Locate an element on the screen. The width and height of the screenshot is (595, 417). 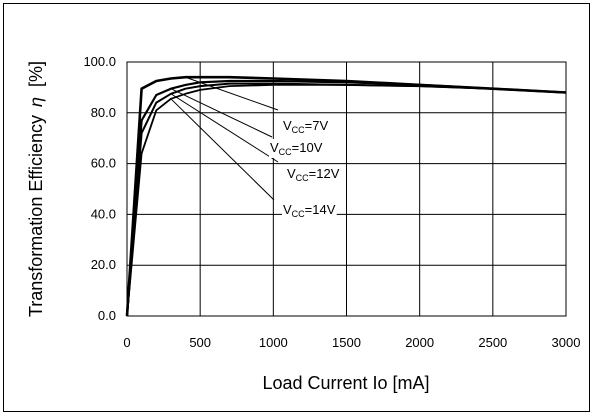
y-tick-label-1: 20.0 is located at coordinates (103, 264).